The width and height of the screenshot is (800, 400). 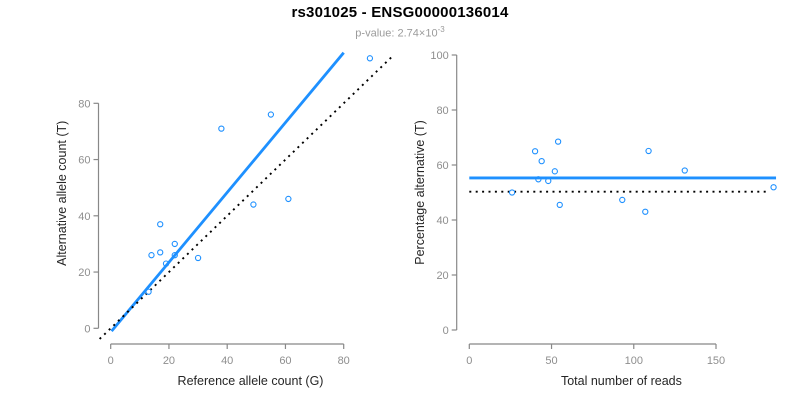 I want to click on x-tick-label: 40, so click(x=227, y=361).